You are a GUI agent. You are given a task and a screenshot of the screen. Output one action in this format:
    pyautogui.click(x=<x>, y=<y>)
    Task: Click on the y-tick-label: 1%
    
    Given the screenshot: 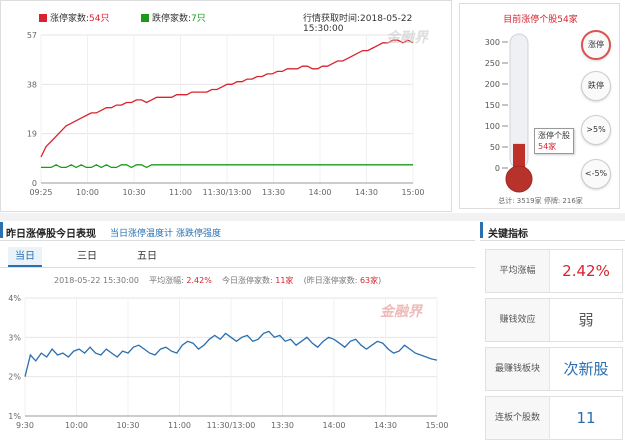 What is the action you would take?
    pyautogui.click(x=14, y=416)
    